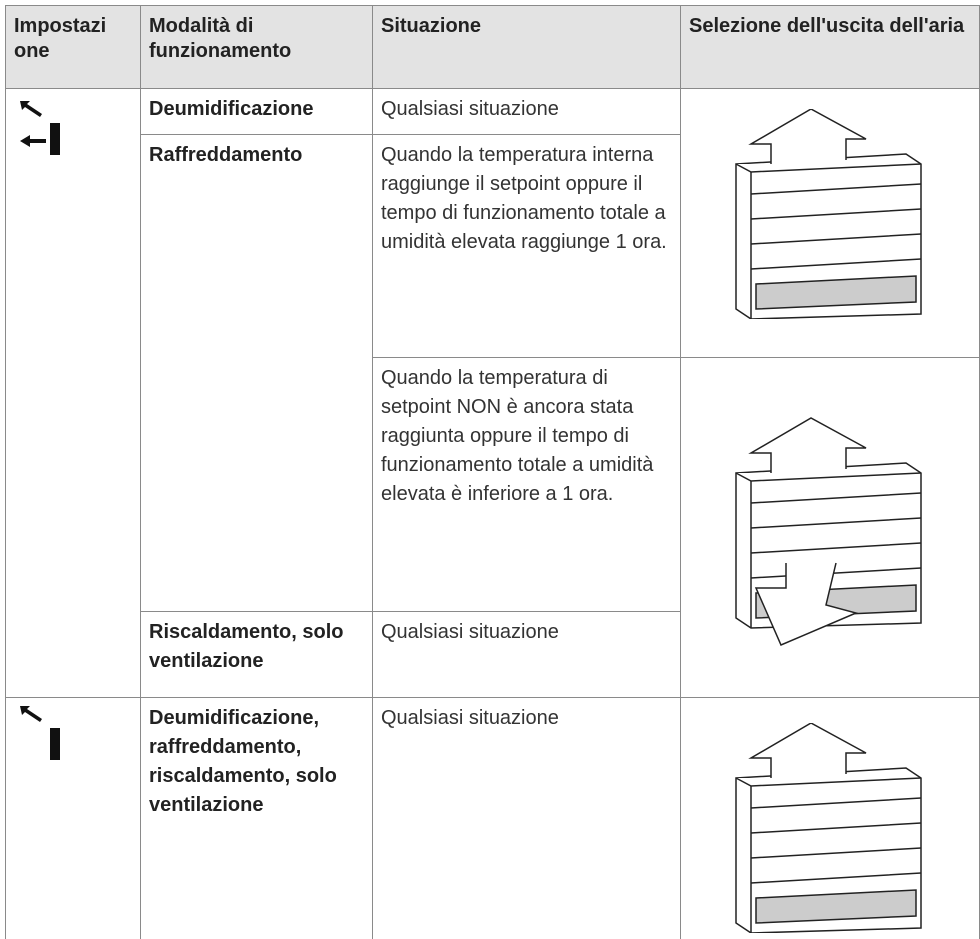  I want to click on header-cell: Impostazione, so click(73, 47).